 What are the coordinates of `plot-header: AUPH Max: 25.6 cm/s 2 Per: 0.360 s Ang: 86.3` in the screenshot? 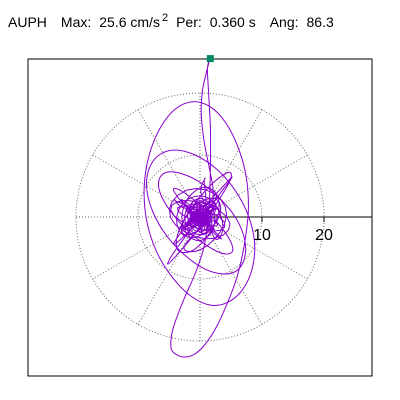 It's located at (171, 21).